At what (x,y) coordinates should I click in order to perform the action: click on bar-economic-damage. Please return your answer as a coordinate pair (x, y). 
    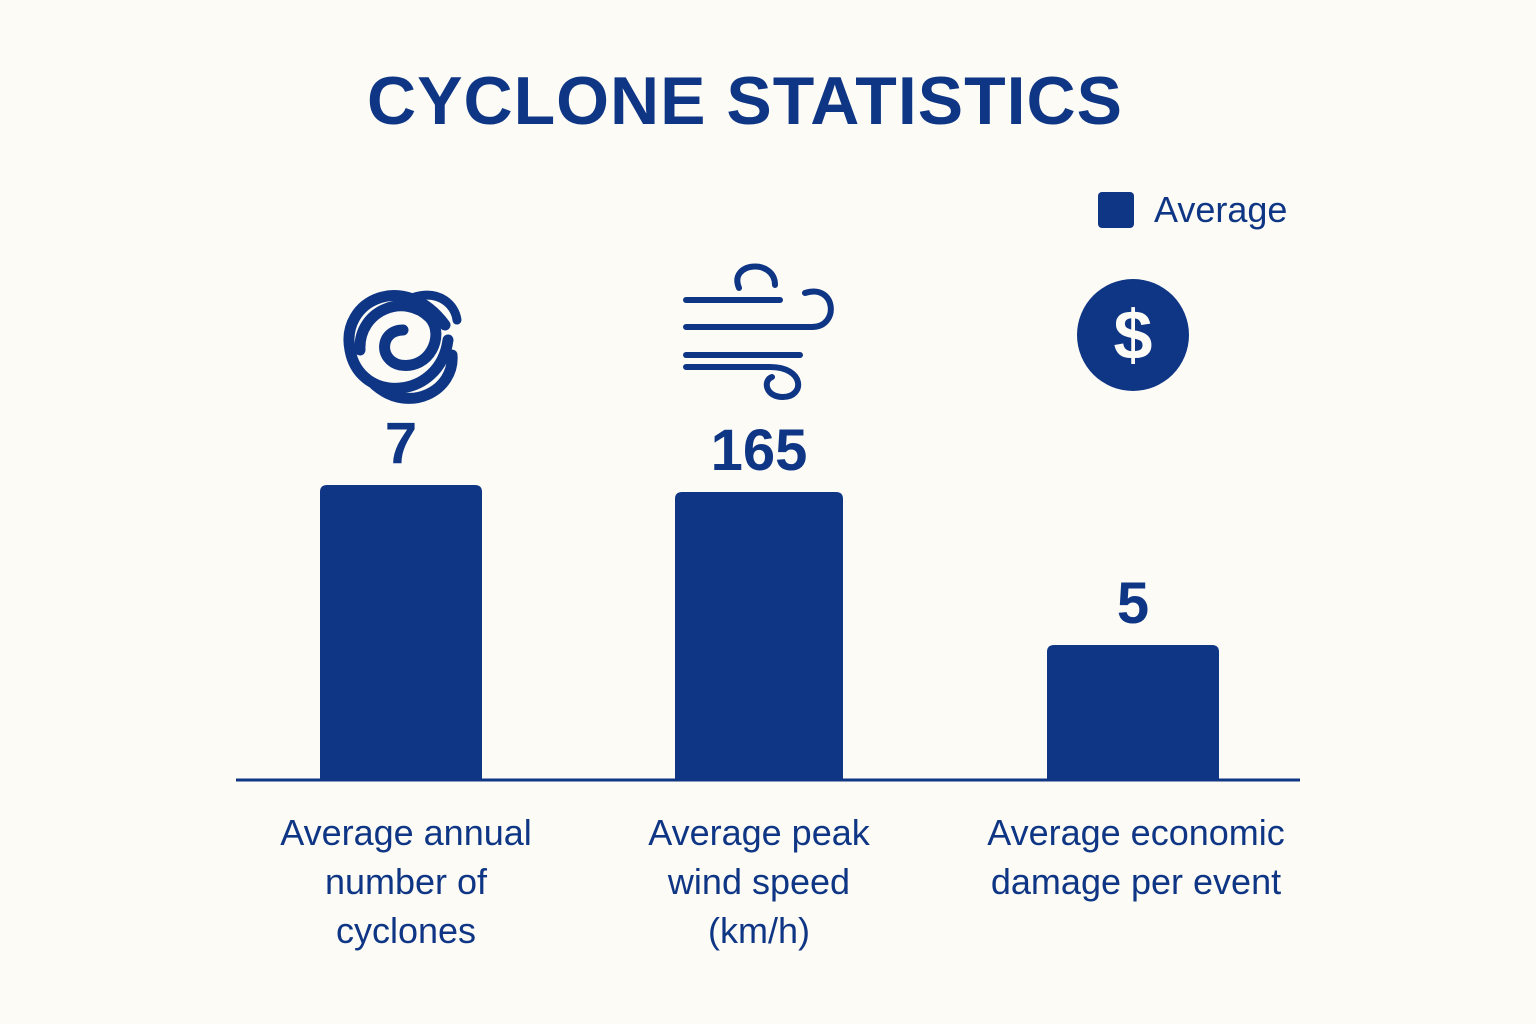
    Looking at the image, I should click on (1133, 712).